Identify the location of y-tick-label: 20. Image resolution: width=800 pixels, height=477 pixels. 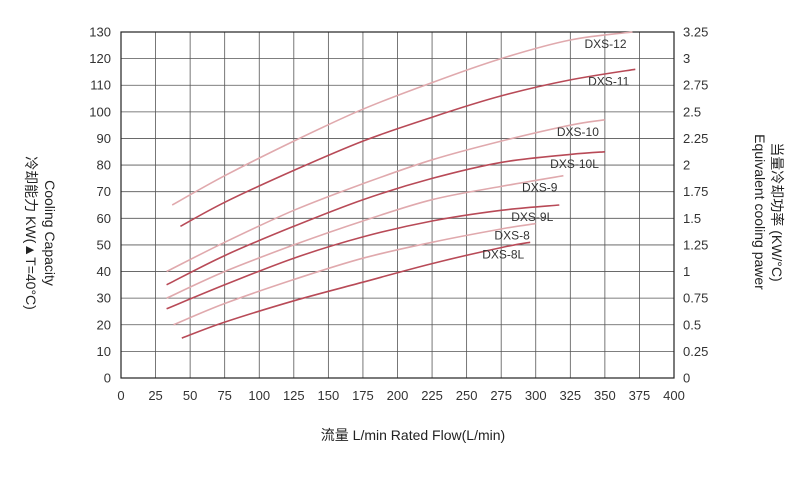
(104, 324).